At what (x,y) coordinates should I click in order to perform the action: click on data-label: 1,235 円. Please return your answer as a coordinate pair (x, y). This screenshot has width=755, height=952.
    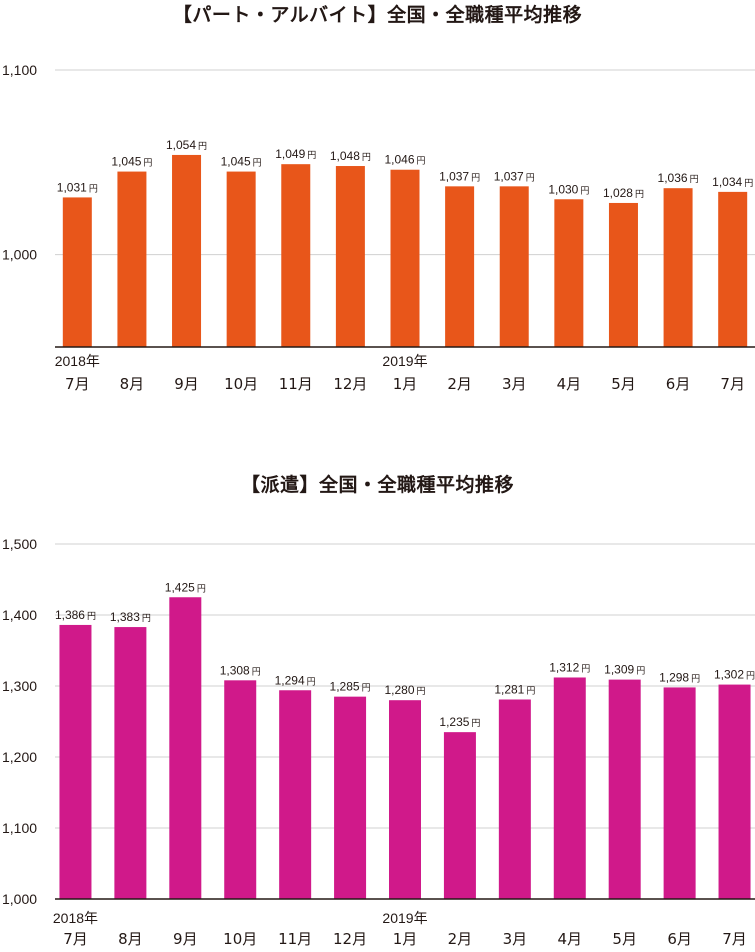
    Looking at the image, I should click on (459, 722).